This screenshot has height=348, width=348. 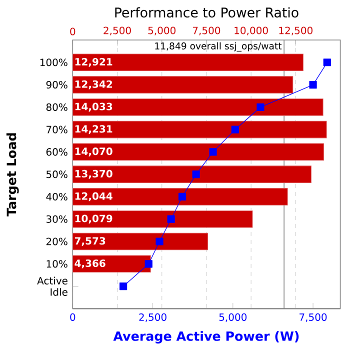 What do you see at coordinates (233, 317) in the screenshot?
I see `x-tick-label: 5,000` at bounding box center [233, 317].